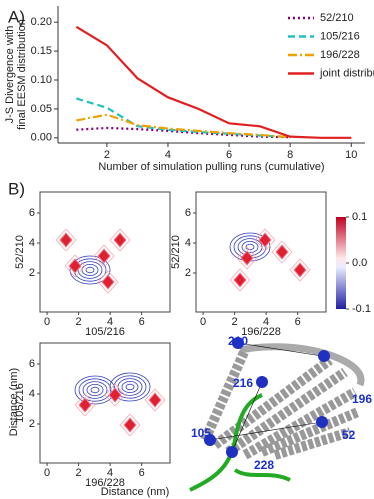  Describe the element at coordinates (349, 435) in the screenshot. I see `residue-label: 52` at that location.